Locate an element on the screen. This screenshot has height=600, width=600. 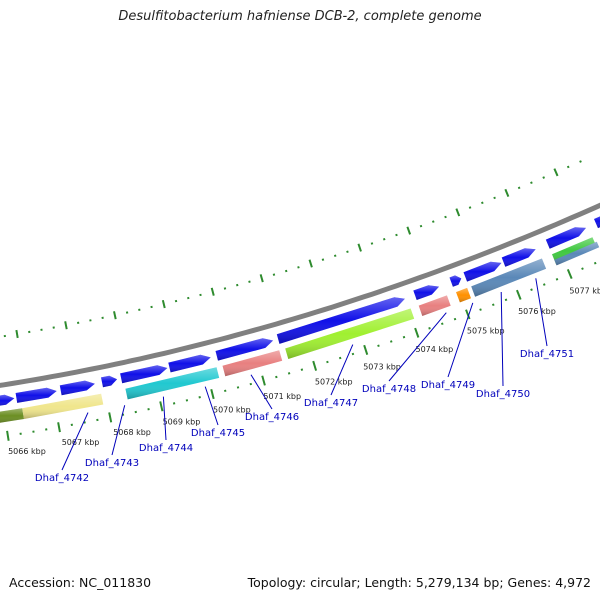
gene-label: Dhaf_4750 is located at coordinates (503, 394).